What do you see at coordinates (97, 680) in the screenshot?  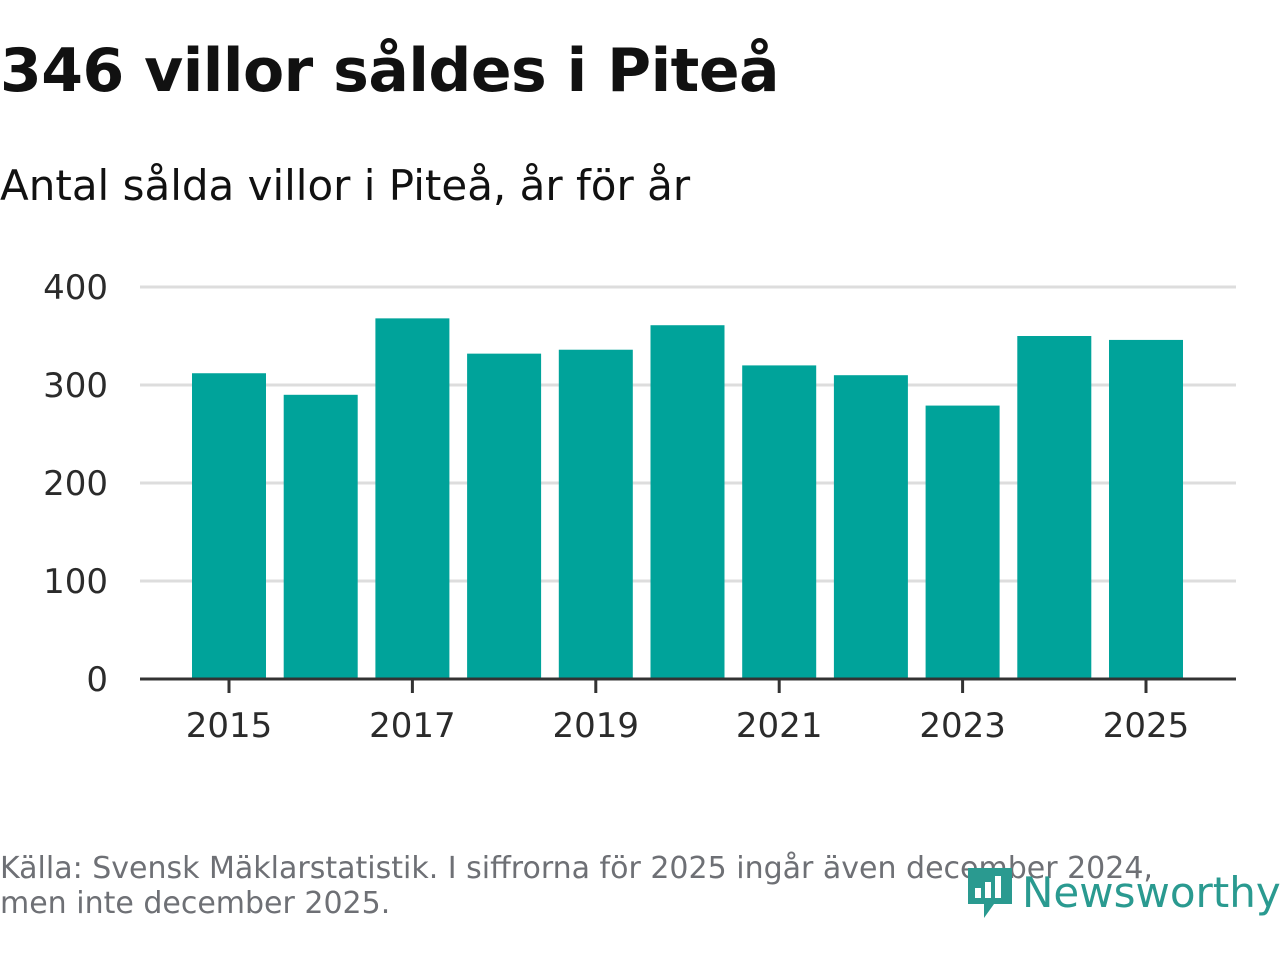 I see `y-tick-label-0: 0` at bounding box center [97, 680].